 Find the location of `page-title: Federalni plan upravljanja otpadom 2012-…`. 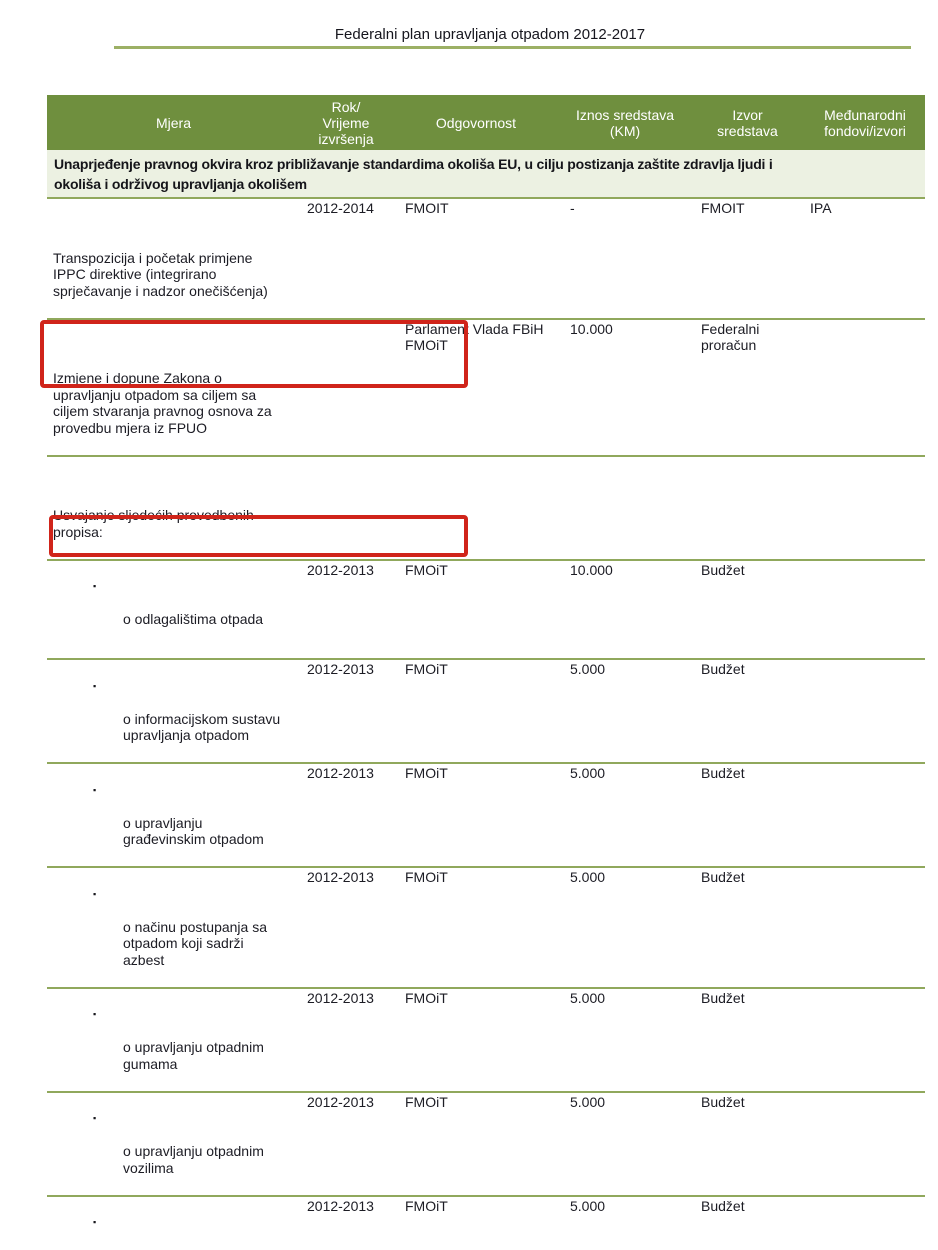

page-title: Federalni plan upravljanja otpadom 2012-… is located at coordinates (489, 34).